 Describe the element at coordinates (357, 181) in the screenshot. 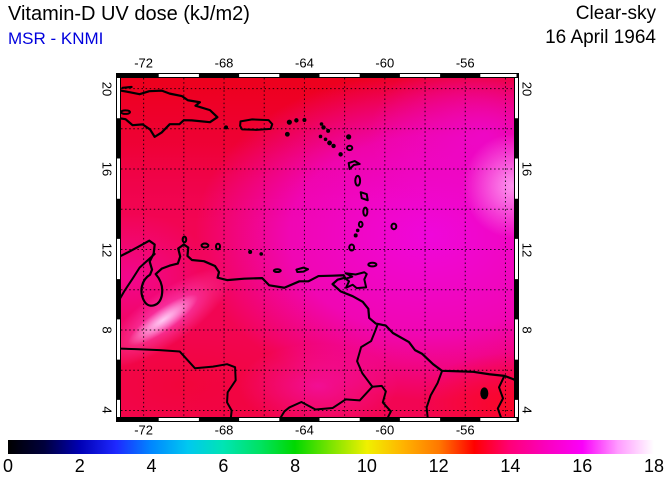

I see `dominica-island` at that location.